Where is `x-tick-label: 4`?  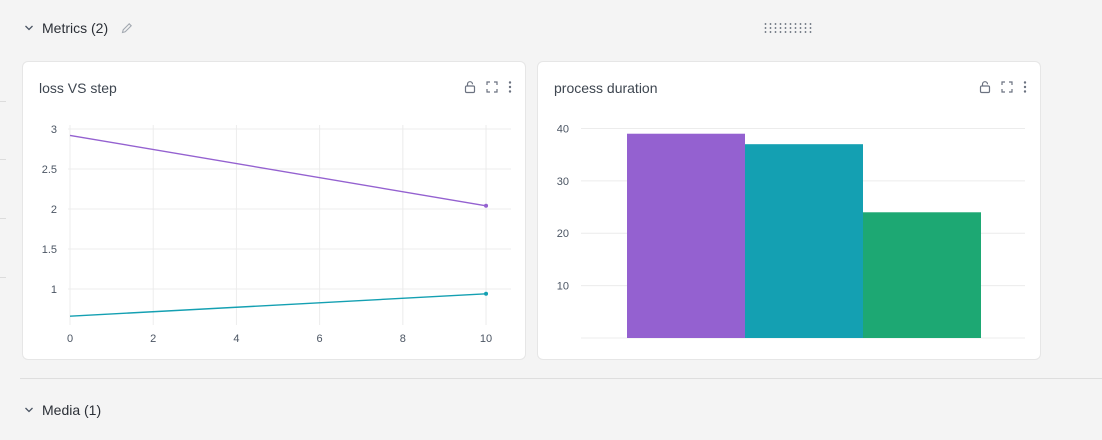
x-tick-label: 4 is located at coordinates (236, 339).